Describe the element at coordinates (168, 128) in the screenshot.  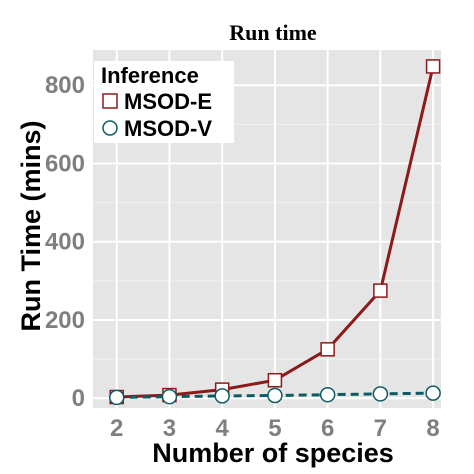
I see `legend-label: MSOD-V` at that location.